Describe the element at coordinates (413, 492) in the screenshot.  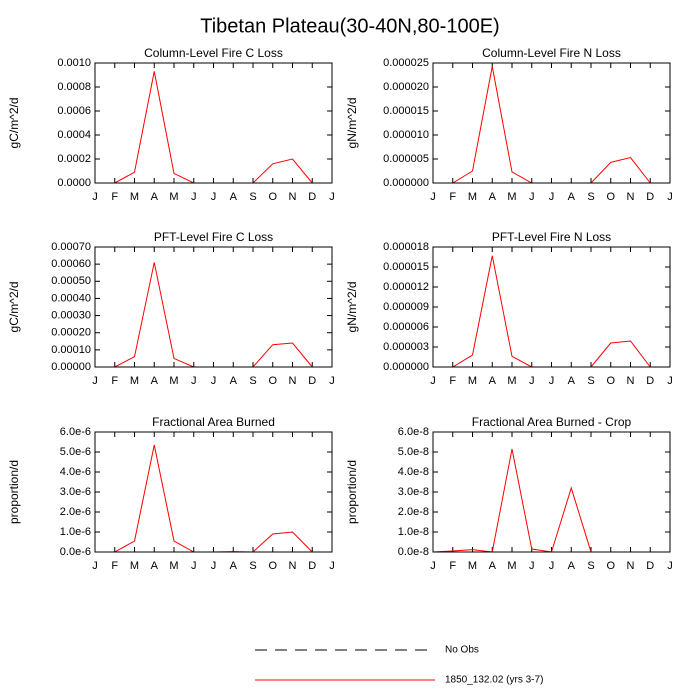
I see `y-tick-label: 3.0e-8` at that location.